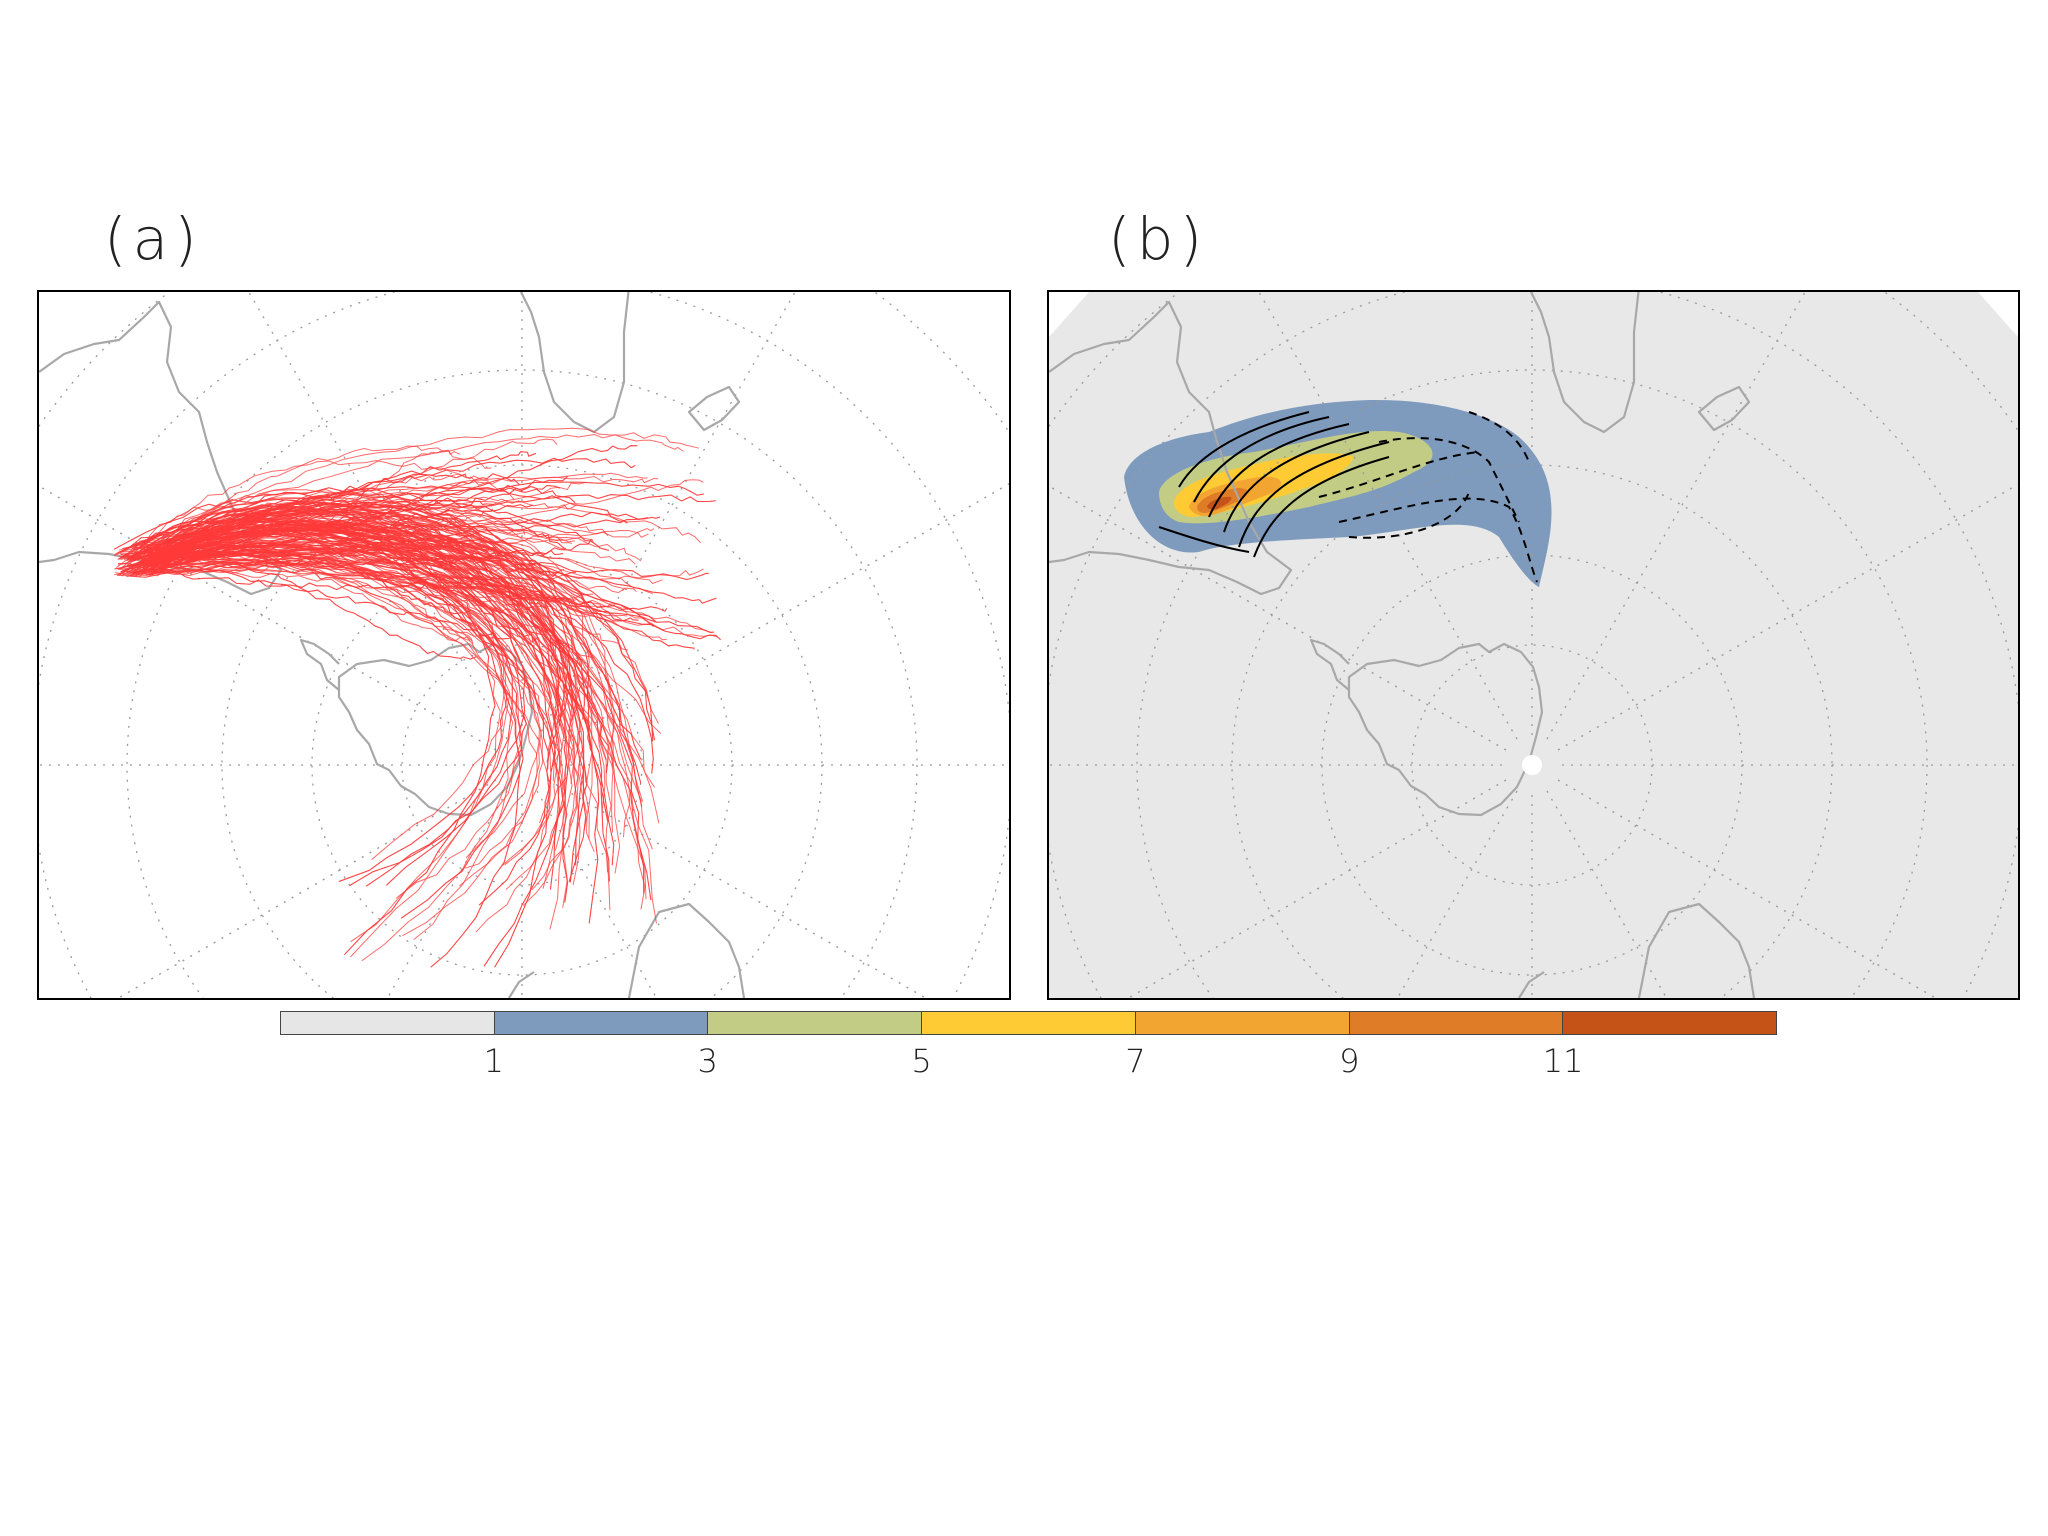 The height and width of the screenshot is (1536, 2048). What do you see at coordinates (707, 1061) in the screenshot?
I see `colorbar-tick-label: 3` at bounding box center [707, 1061].